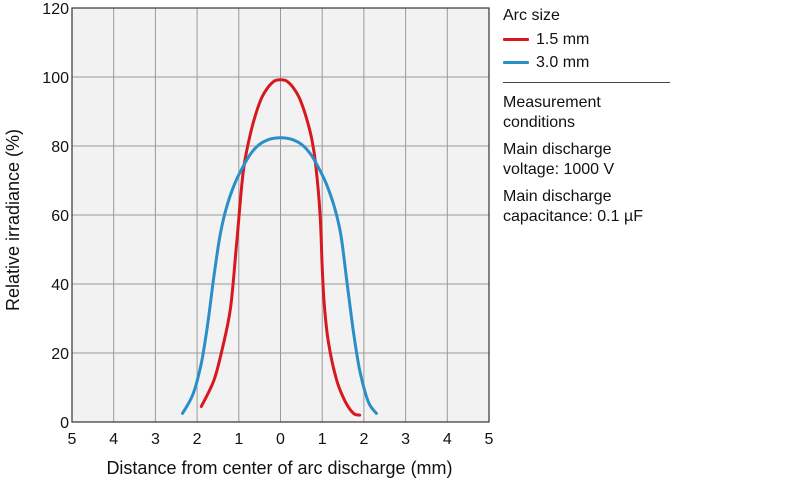 This screenshot has width=803, height=482. I want to click on y-tick-label: 80, so click(60, 147).